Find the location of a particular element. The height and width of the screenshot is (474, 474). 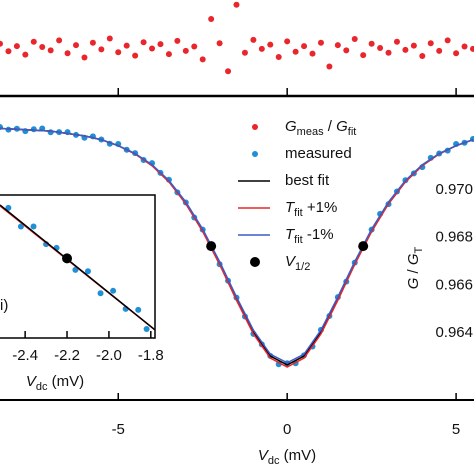

x-tick-label: 5 is located at coordinates (456, 429).